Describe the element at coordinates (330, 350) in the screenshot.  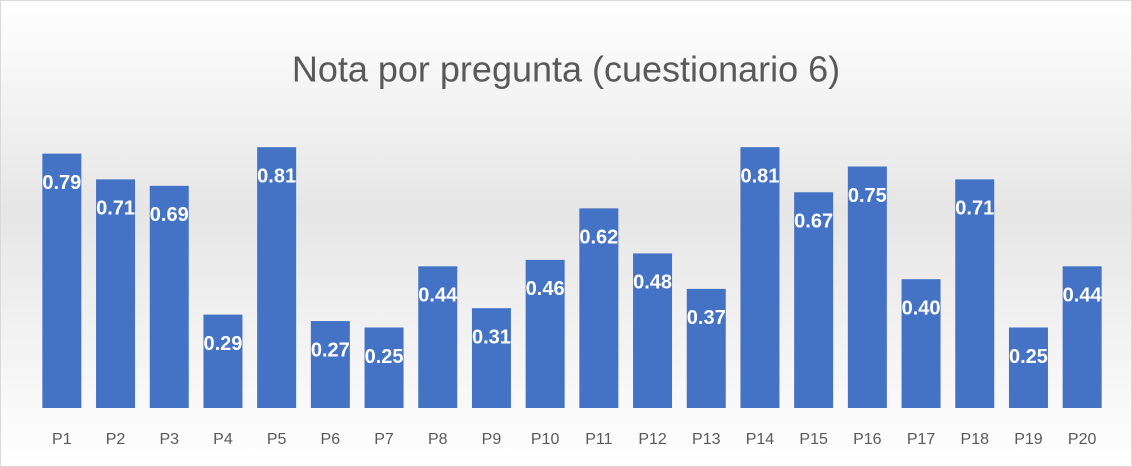
I see `data-label: 0.27` at that location.